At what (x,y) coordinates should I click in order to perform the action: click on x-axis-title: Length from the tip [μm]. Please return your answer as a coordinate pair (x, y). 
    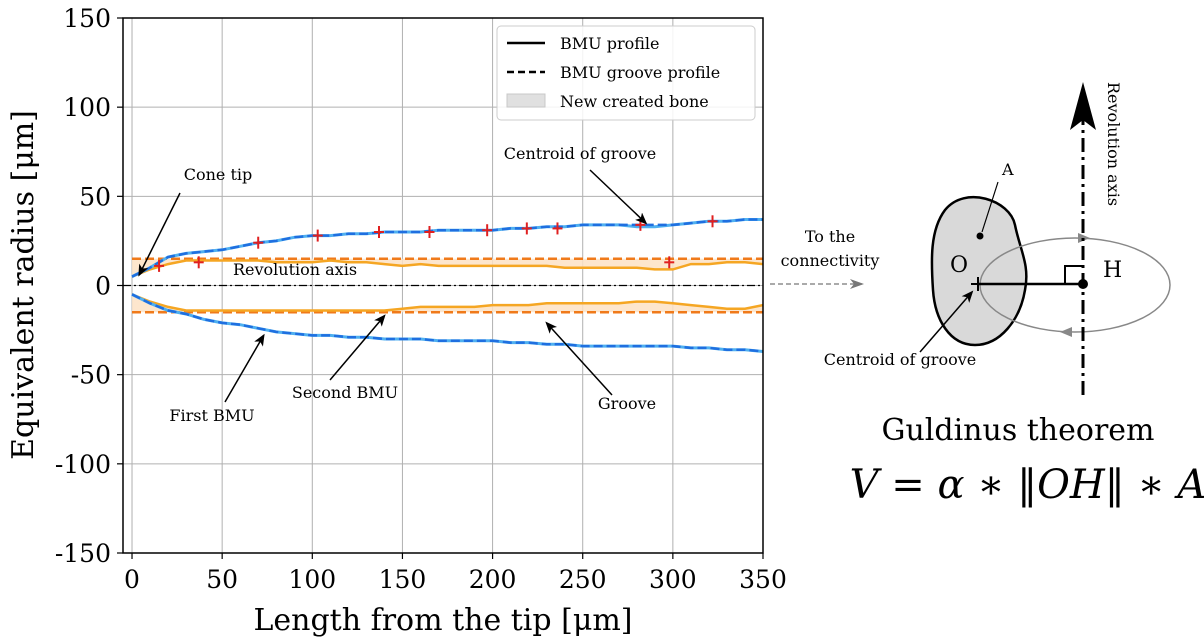
    Looking at the image, I should click on (442, 620).